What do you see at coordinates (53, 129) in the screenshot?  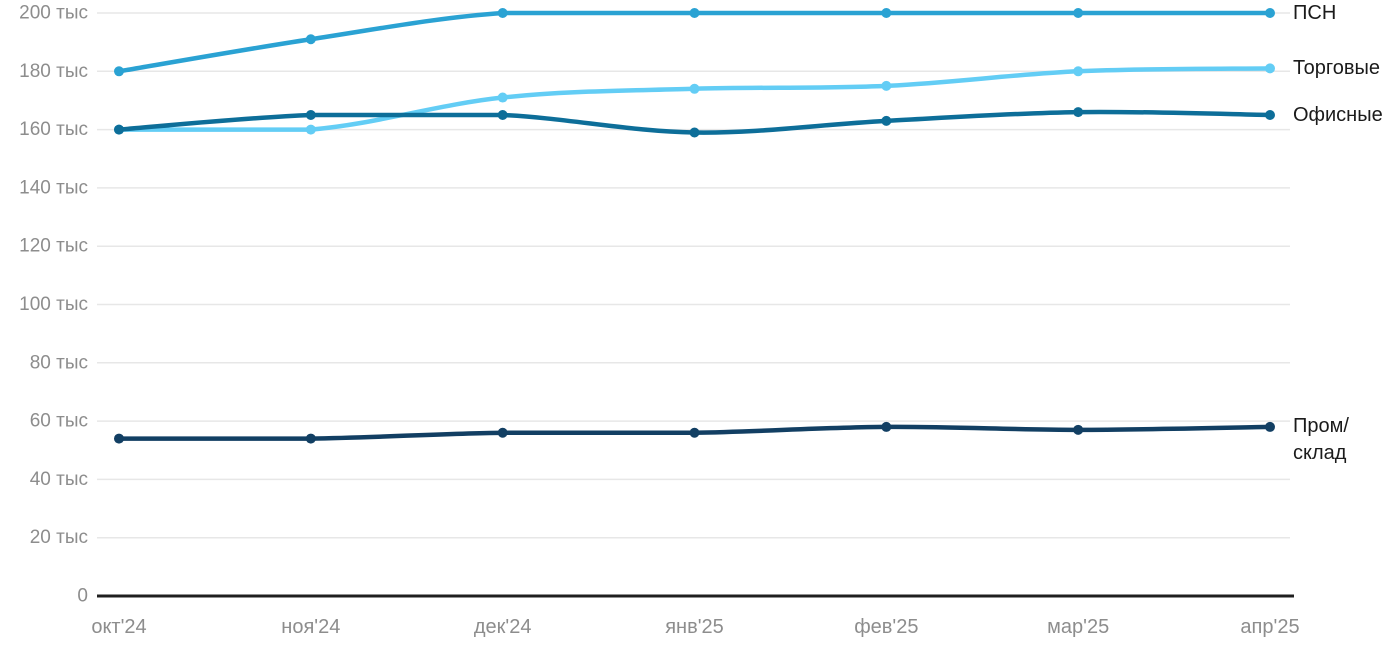 I see `y-tick-label: 160 тыс` at bounding box center [53, 129].